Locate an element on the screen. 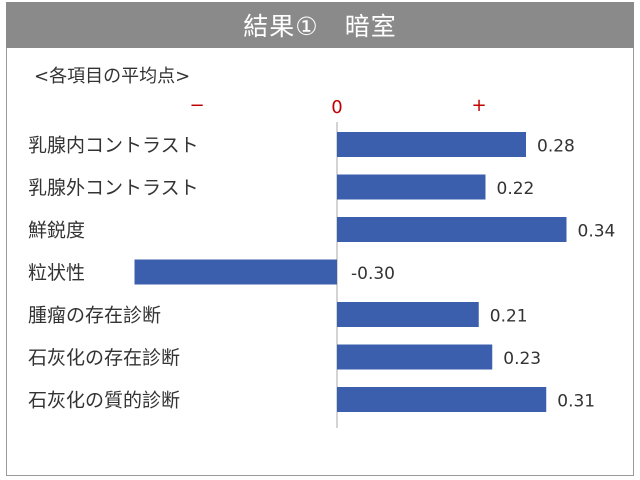  category-label: 石灰化の質的診断 is located at coordinates (104, 401).